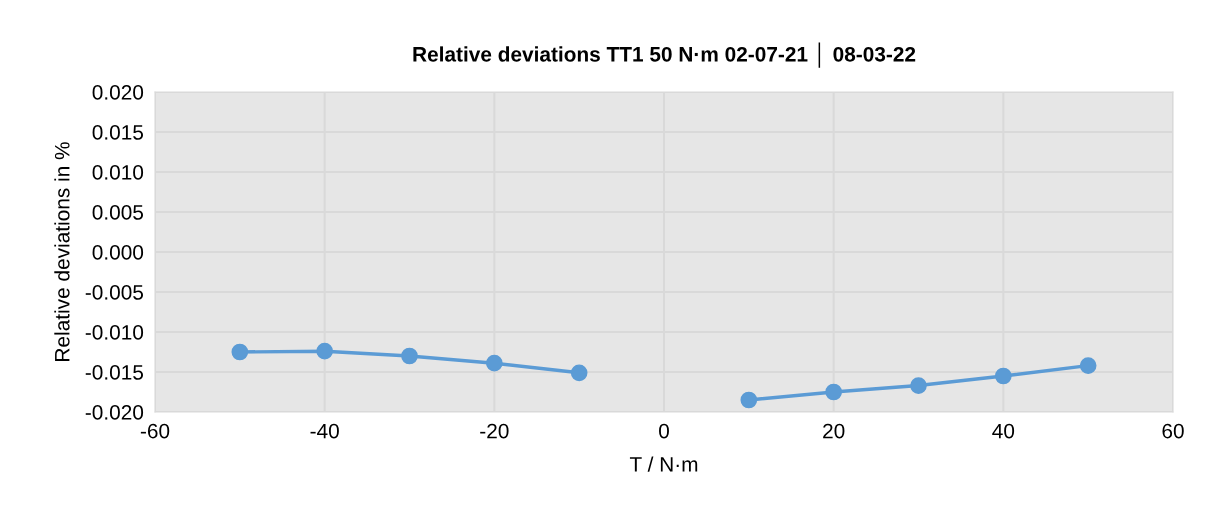  What do you see at coordinates (118, 212) in the screenshot?
I see `y-tick-label: 0.005` at bounding box center [118, 212].